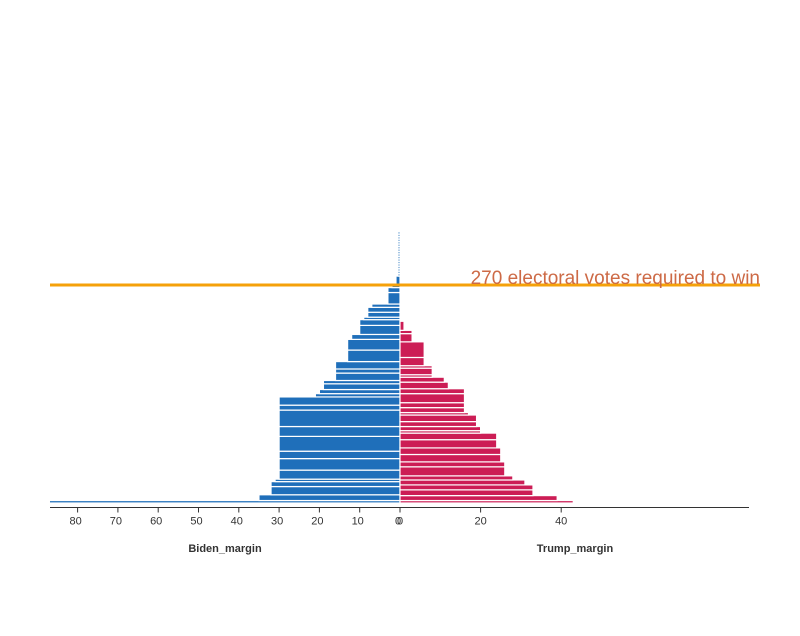 This screenshot has height=636, width=800. I want to click on x-tick-label-right: 0, so click(400, 522).